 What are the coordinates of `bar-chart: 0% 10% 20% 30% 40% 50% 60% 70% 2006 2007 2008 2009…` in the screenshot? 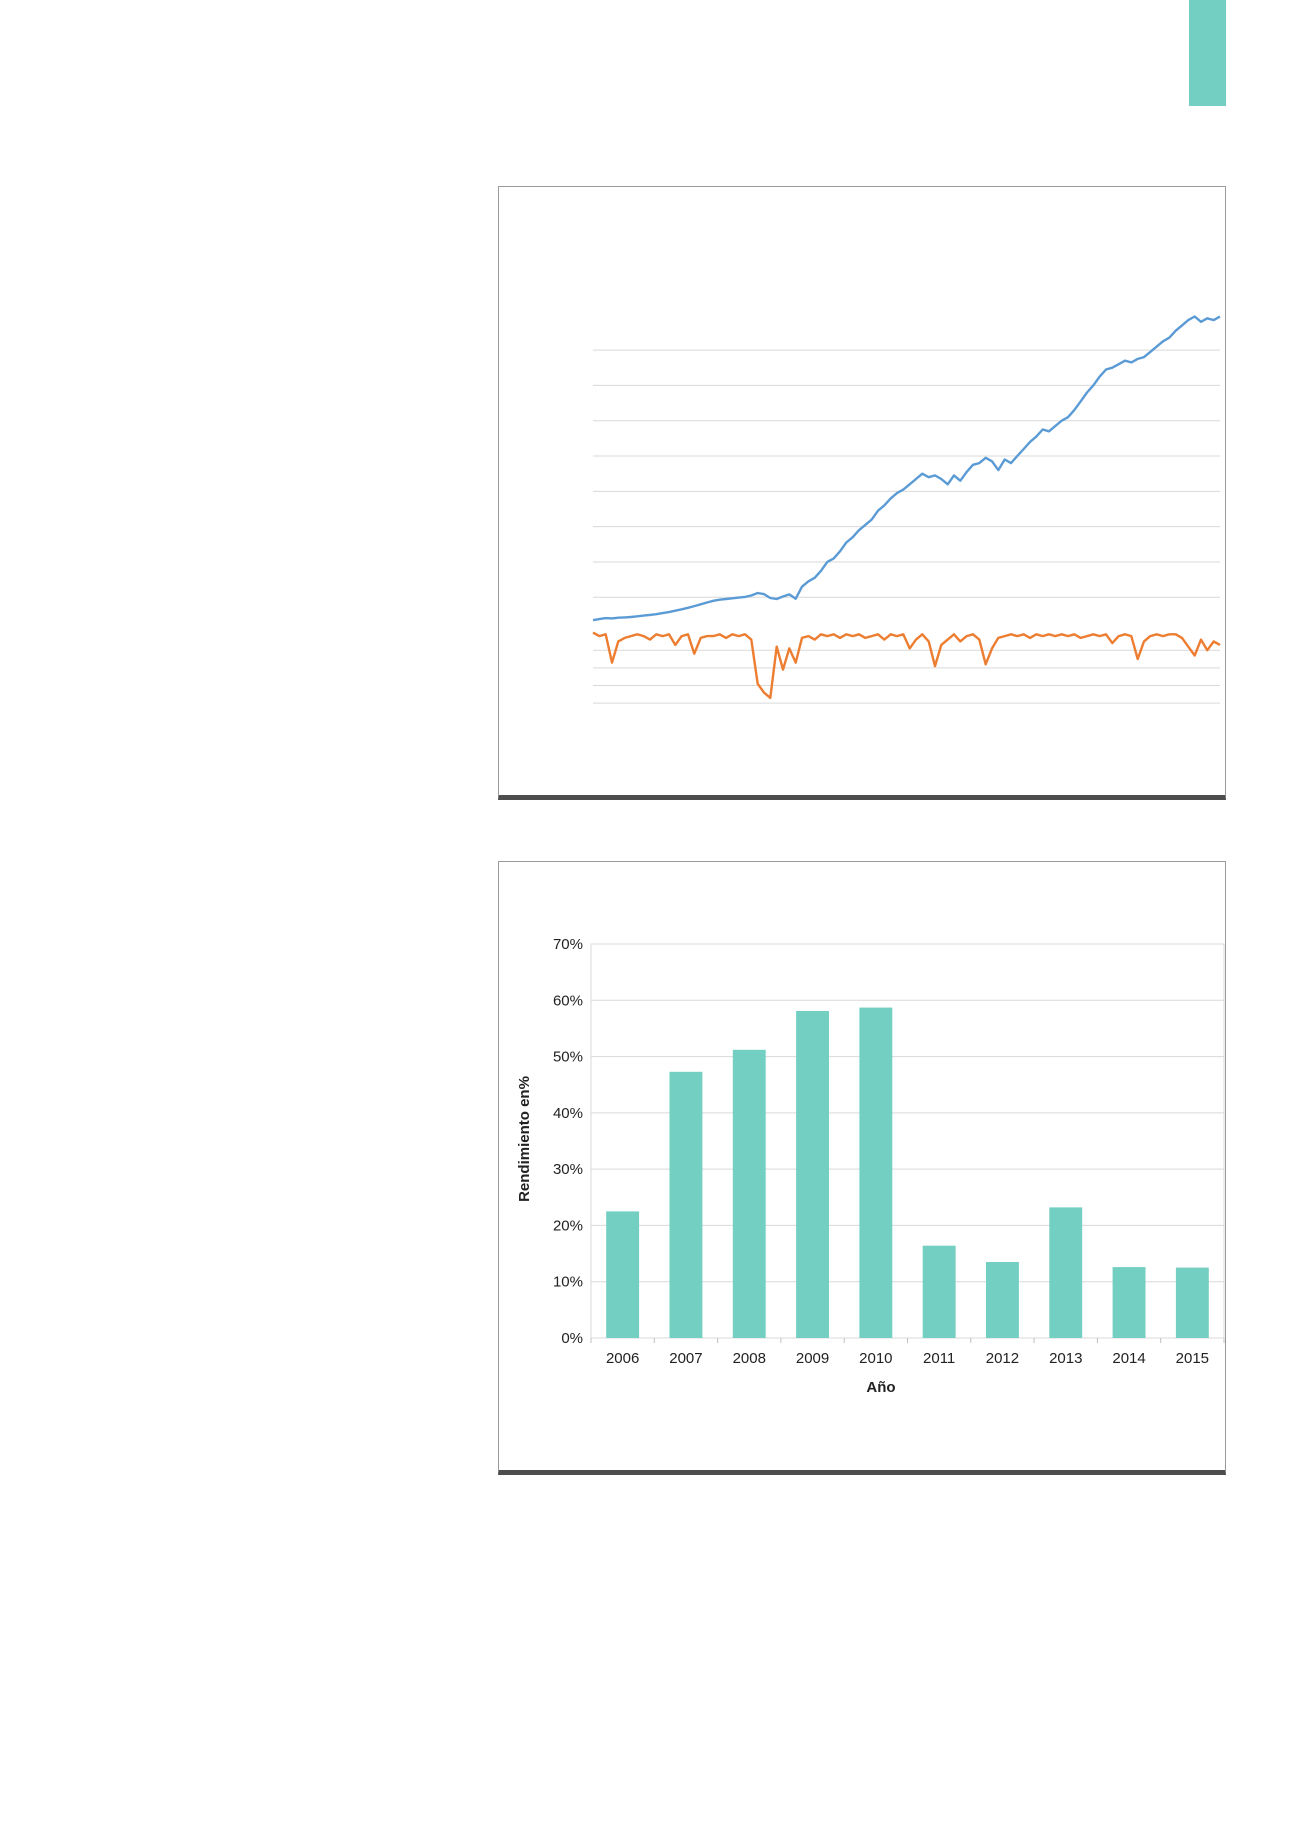 It's located at (870, 1166).